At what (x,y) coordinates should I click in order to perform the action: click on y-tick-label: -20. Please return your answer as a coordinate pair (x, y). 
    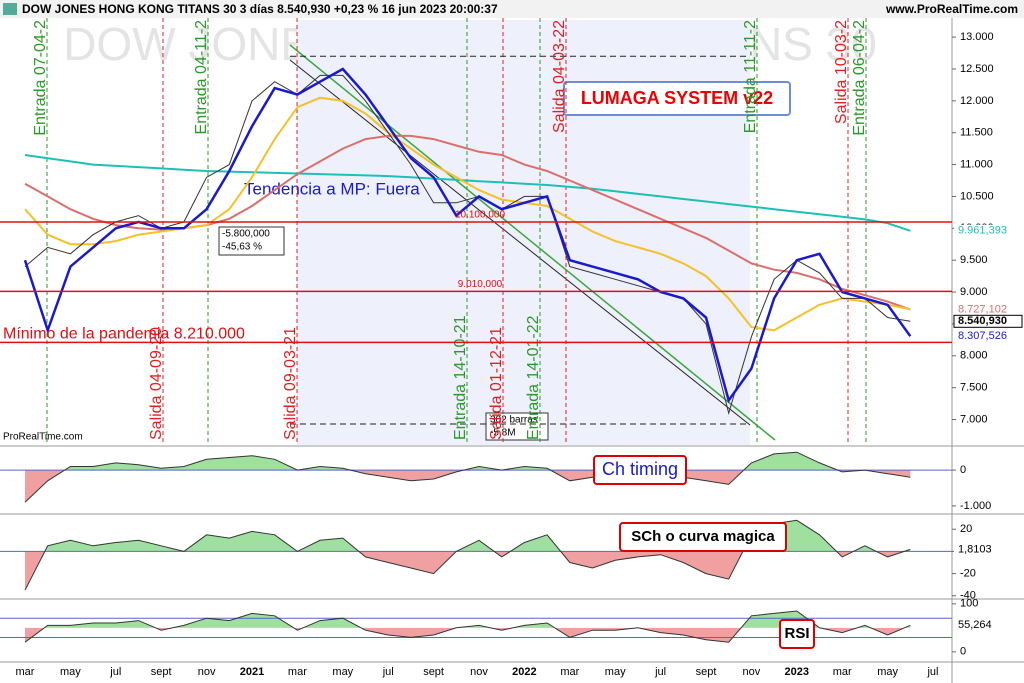
    Looking at the image, I should click on (968, 573).